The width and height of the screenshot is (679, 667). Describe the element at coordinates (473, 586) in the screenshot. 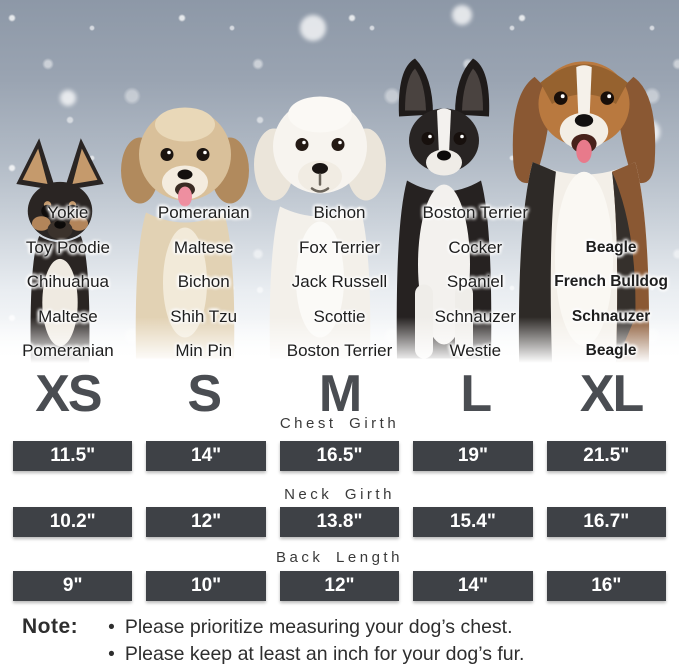

I see `back-length-value-l: 14"` at that location.